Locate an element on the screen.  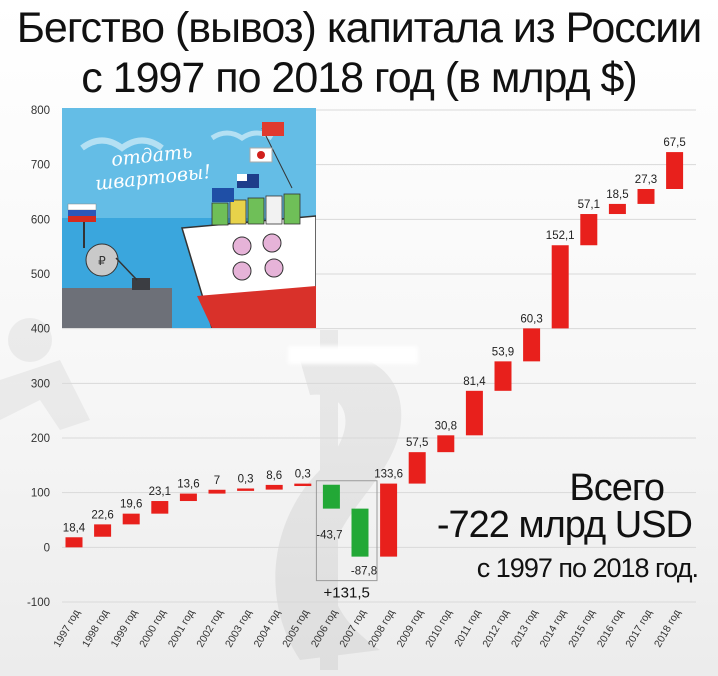
bar-2012-год is located at coordinates (503, 376).